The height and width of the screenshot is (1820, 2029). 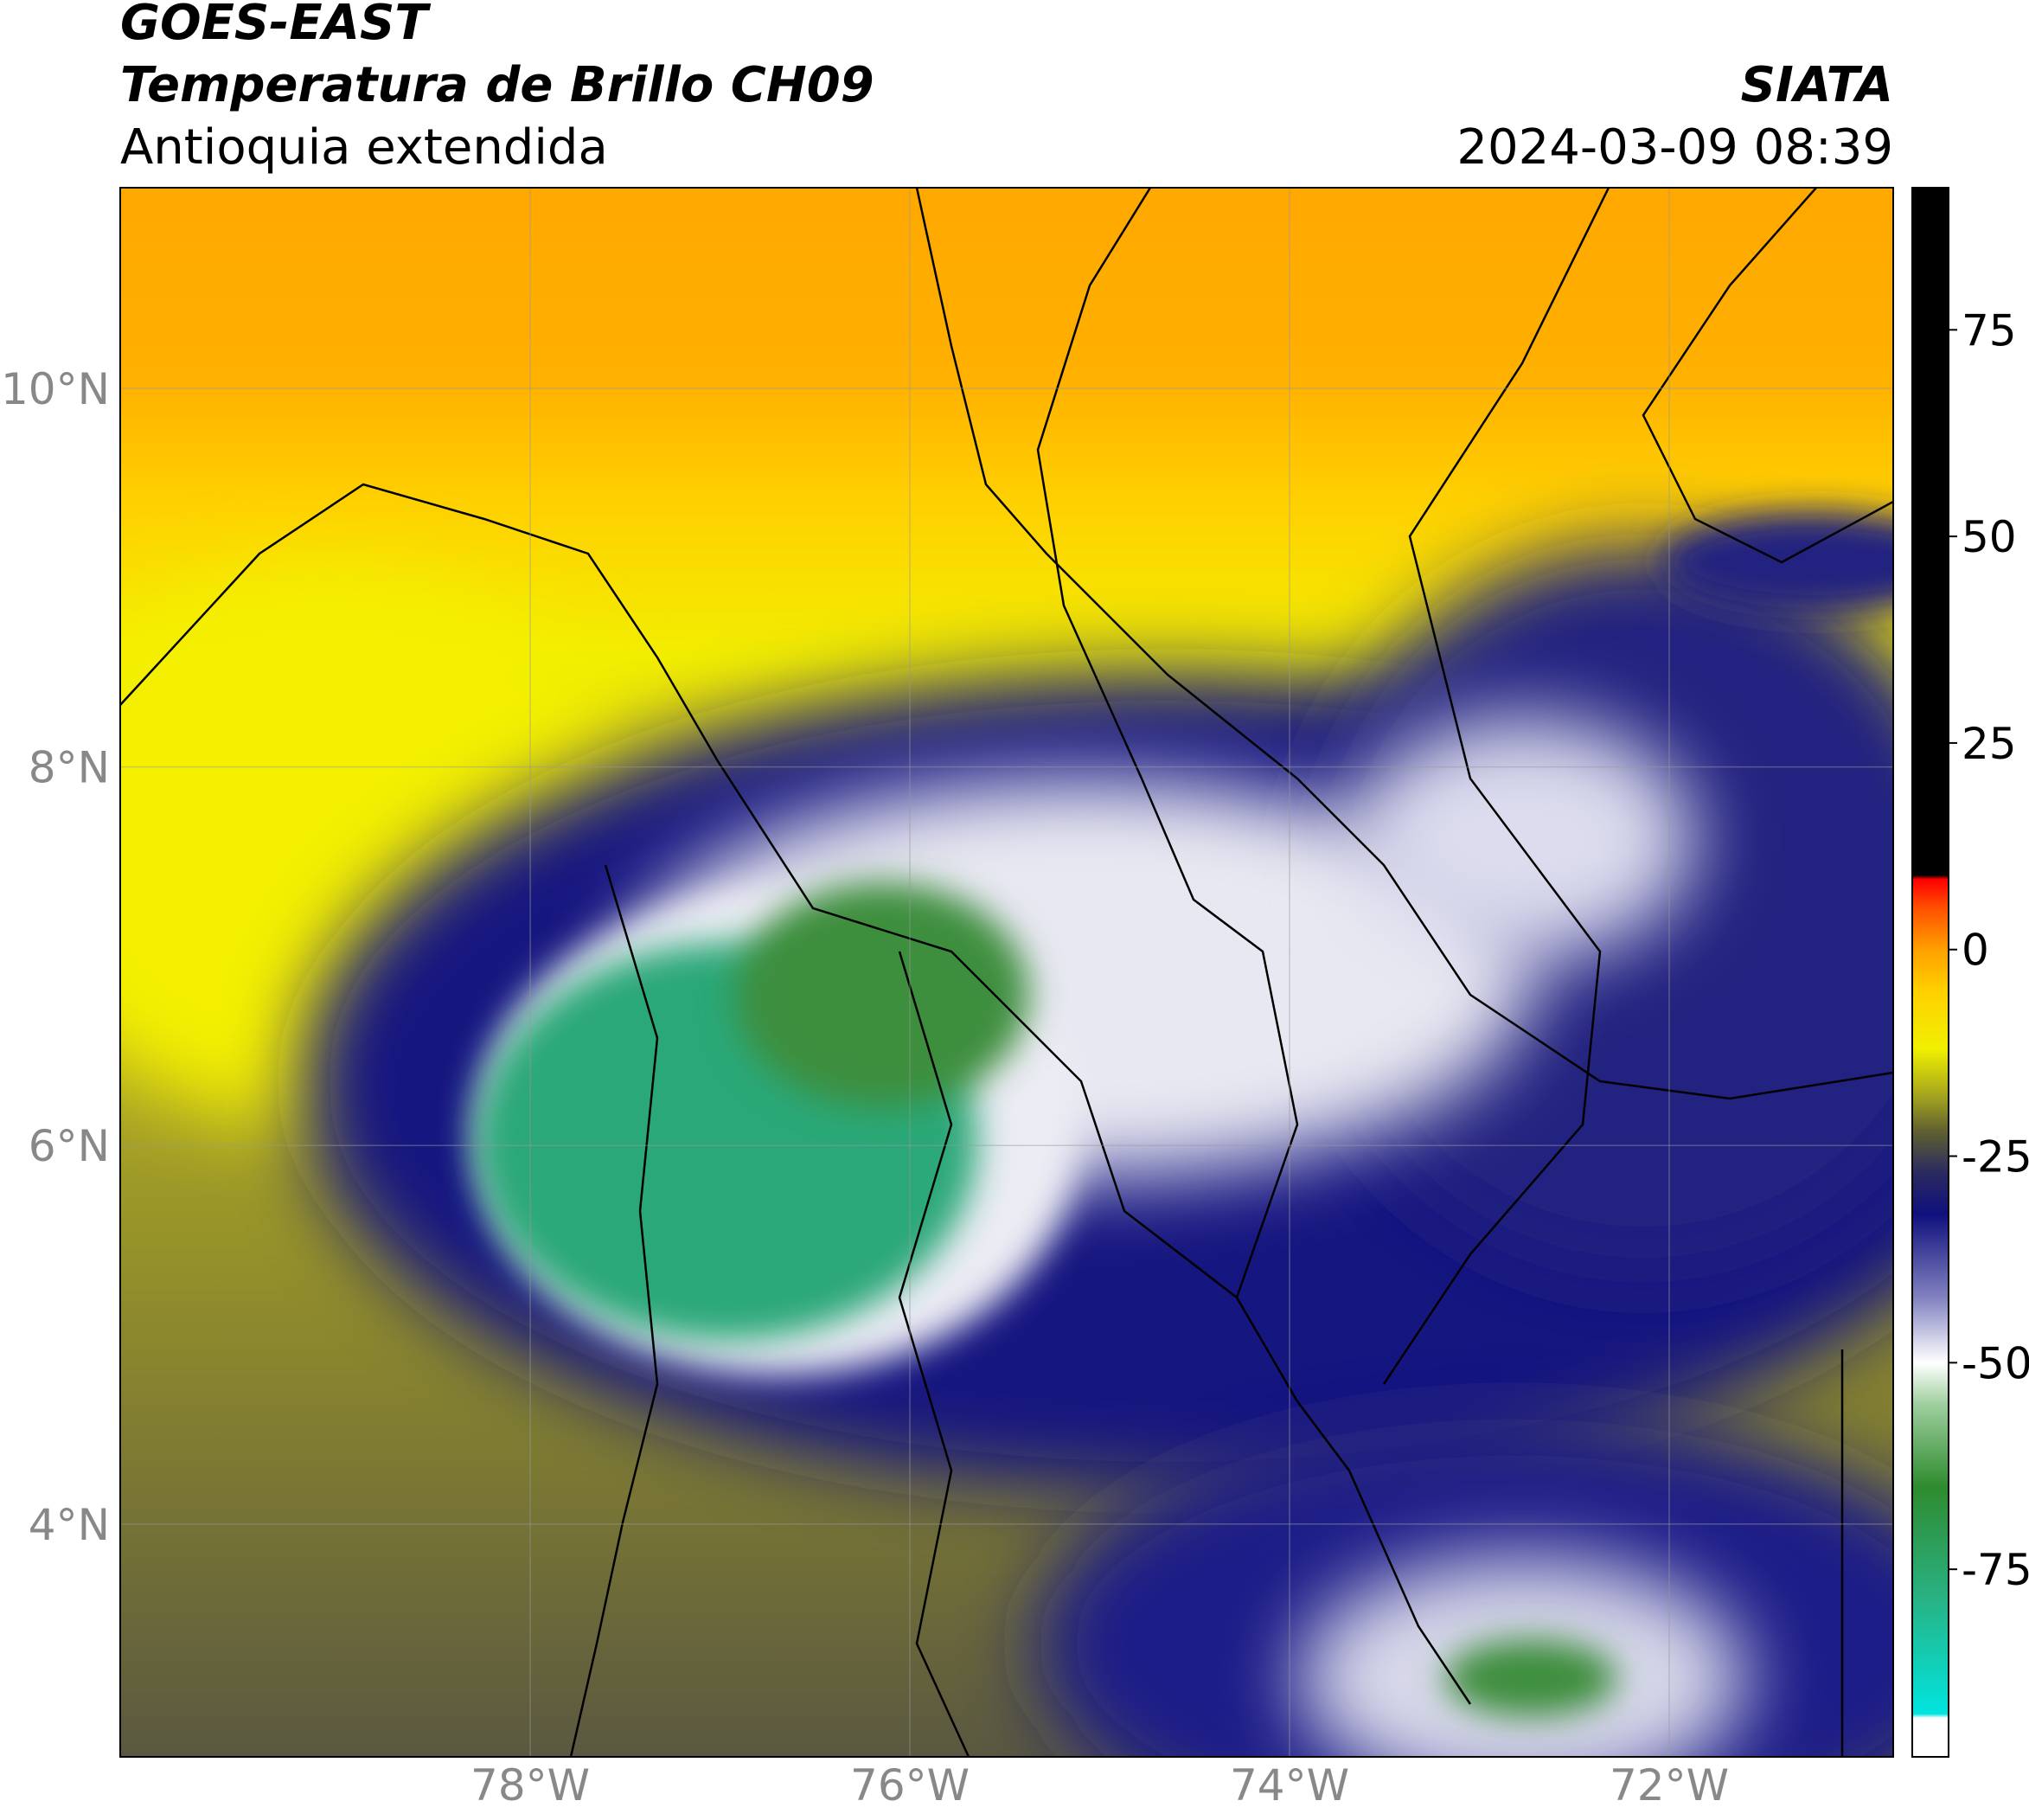 What do you see at coordinates (1817, 85) in the screenshot?
I see `source: SIATA` at bounding box center [1817, 85].